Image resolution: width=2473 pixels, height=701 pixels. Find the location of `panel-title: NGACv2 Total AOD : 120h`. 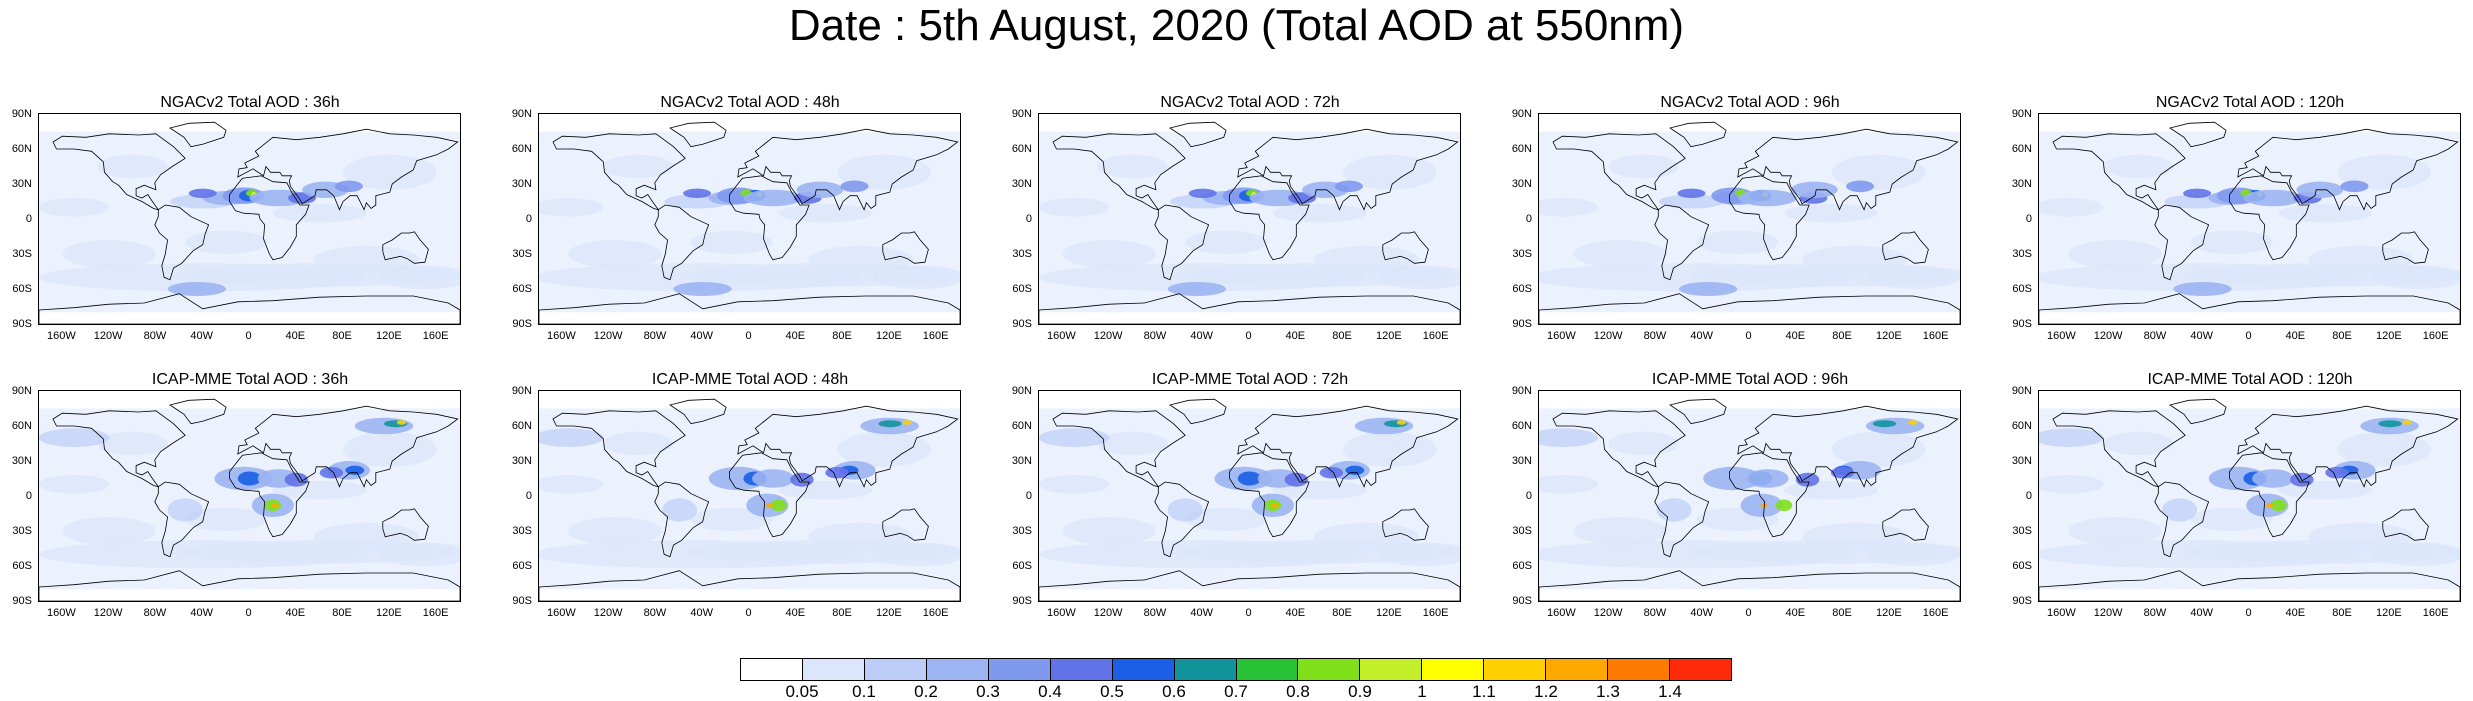

panel-title: NGACv2 Total AOD : 120h is located at coordinates (2250, 102).